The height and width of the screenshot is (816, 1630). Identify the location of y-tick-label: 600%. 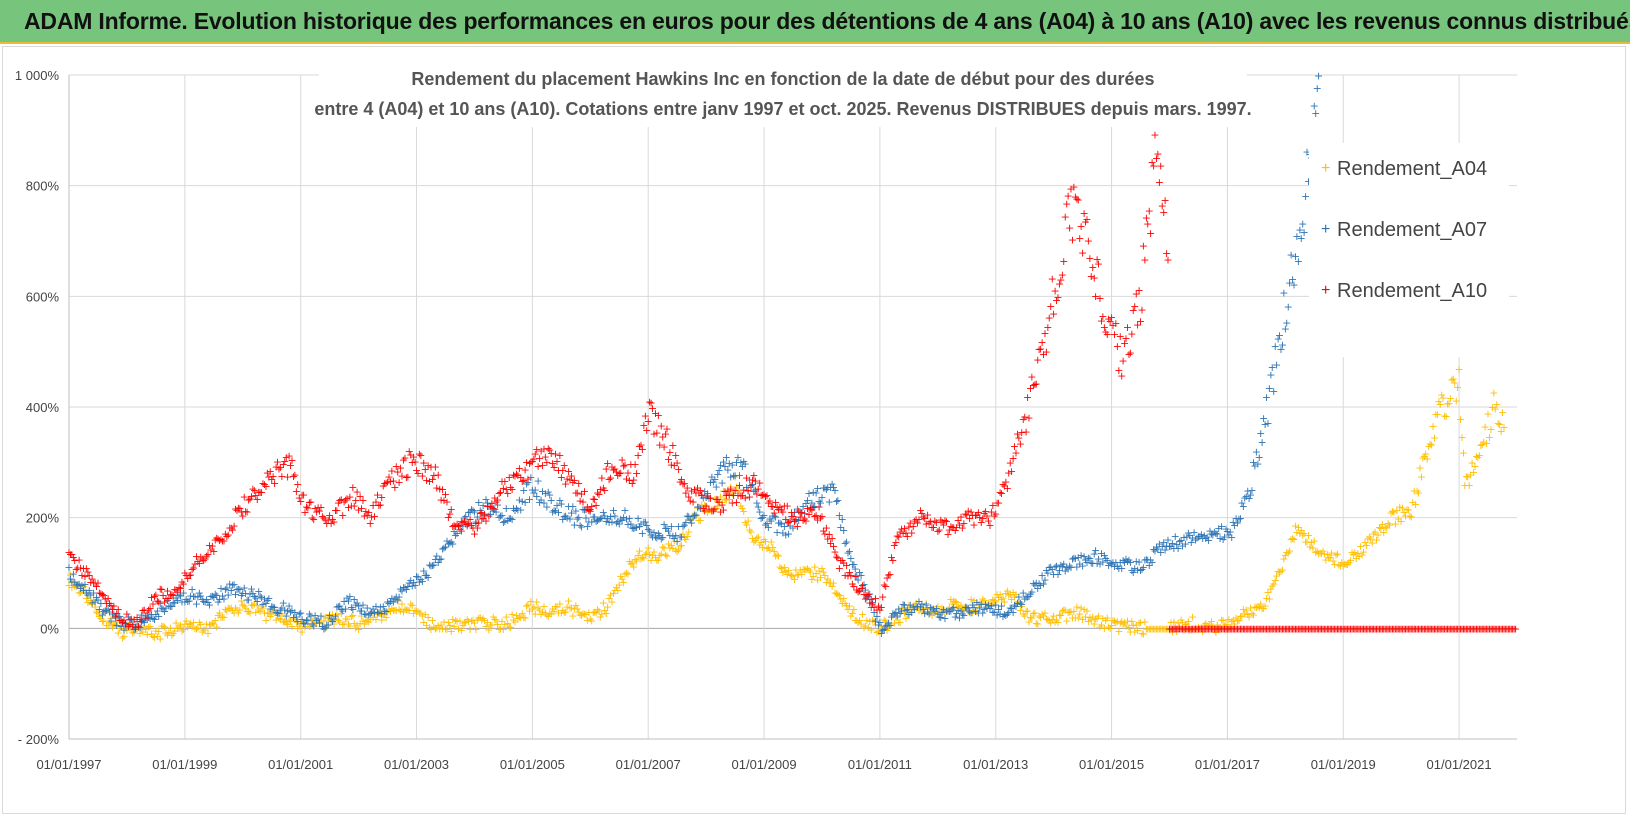
(43, 296).